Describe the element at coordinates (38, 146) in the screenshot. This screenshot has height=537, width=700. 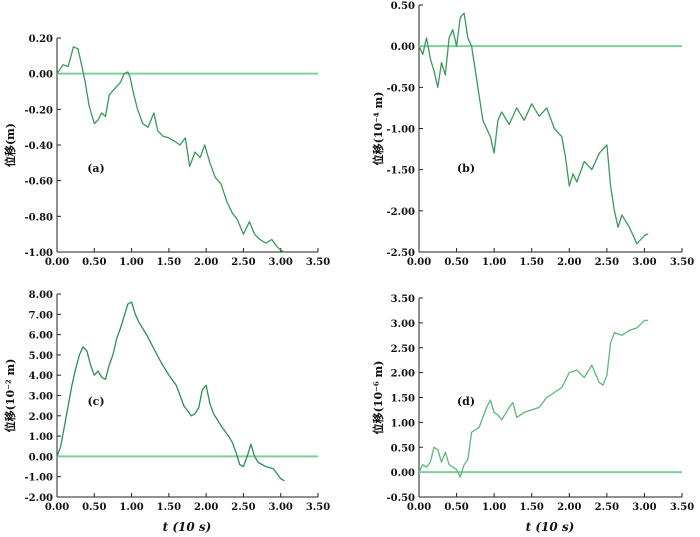
I see `y-tick-label: -0.40` at that location.